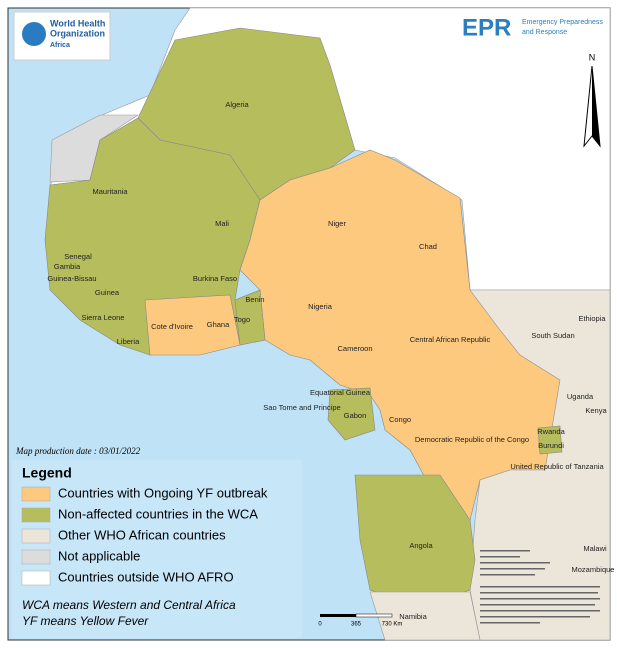  Describe the element at coordinates (103, 317) in the screenshot. I see `country-label: Sierra Leone` at that location.